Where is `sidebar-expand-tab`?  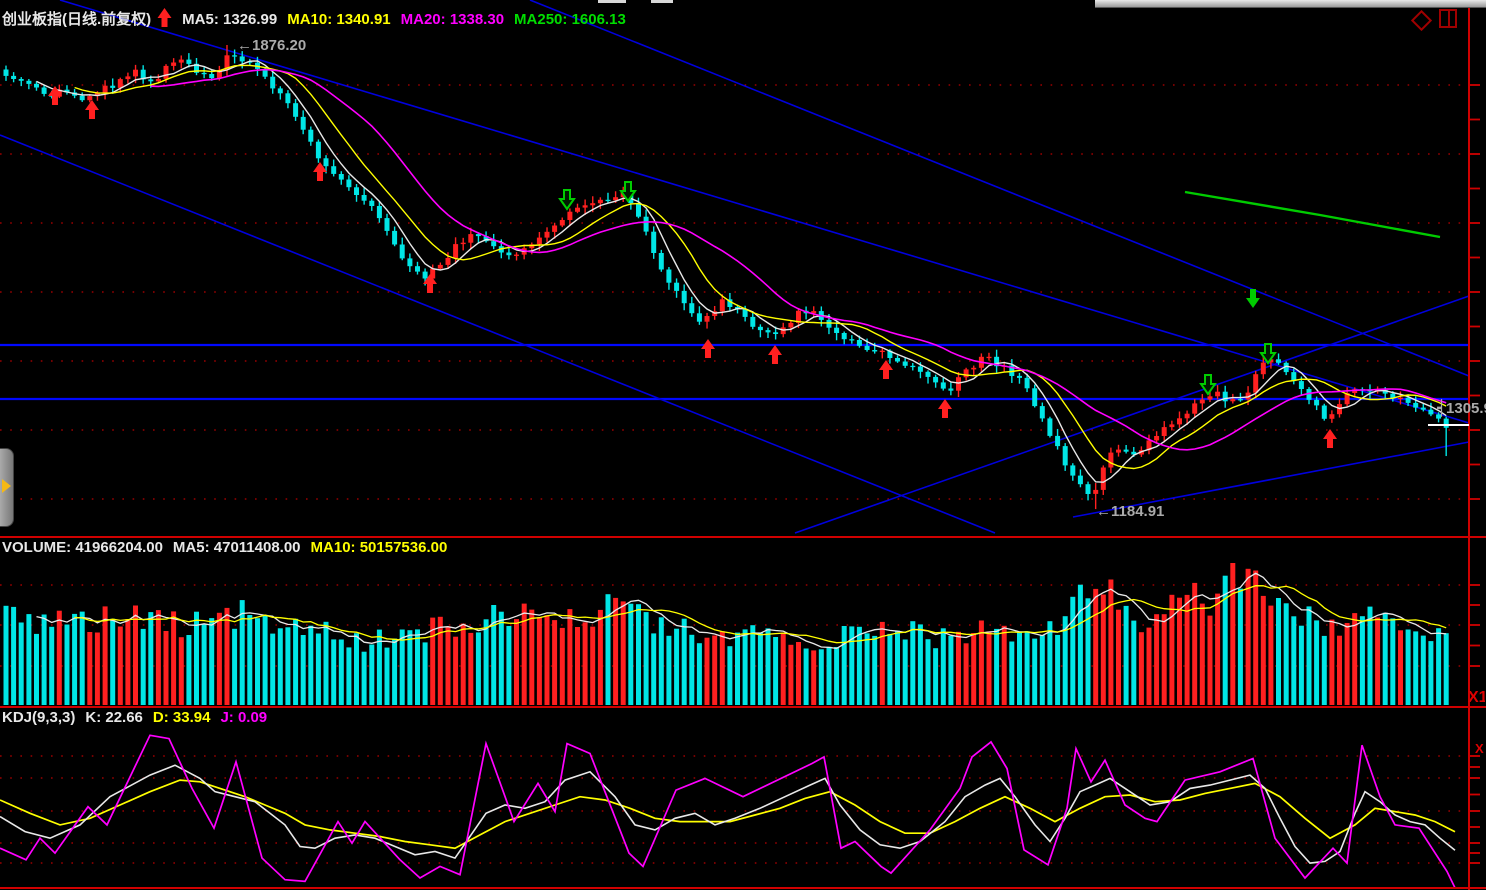
sidebar-expand-tab is located at coordinates (7, 487).